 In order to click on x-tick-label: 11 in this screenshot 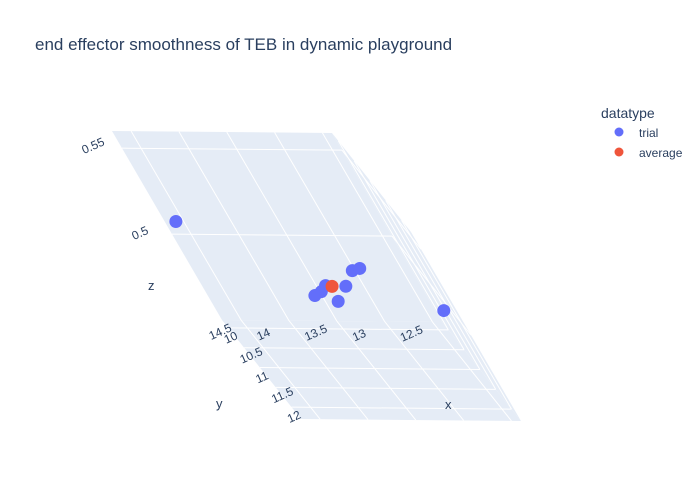, I will do `click(261, 377)`.